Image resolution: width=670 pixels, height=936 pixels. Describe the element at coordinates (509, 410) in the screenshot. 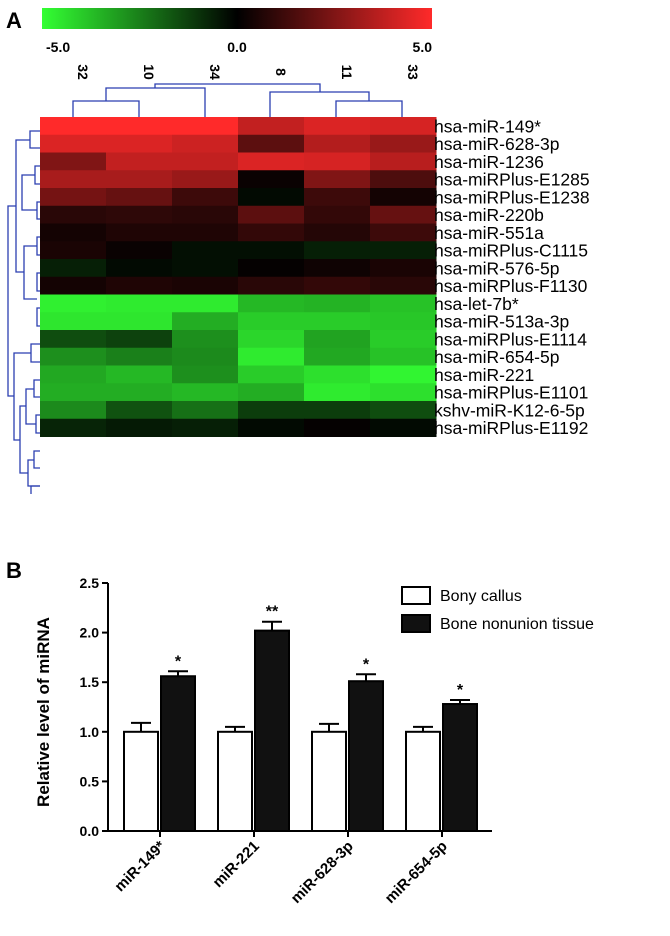

I see `heatmap-row-label: kshv-miR-K12-6-5p` at that location.